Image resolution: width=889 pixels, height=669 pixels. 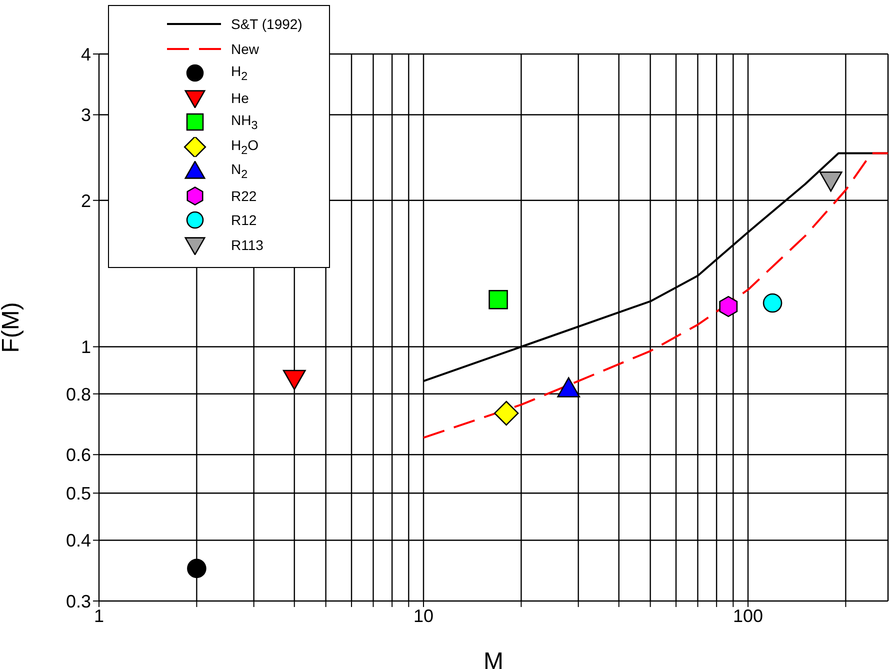 What do you see at coordinates (245, 48) in the screenshot?
I see `legend-label: New` at bounding box center [245, 48].